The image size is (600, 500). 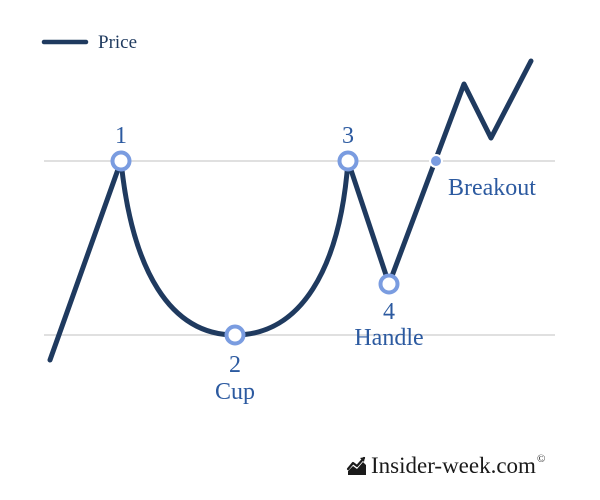 What do you see at coordinates (388, 338) in the screenshot?
I see `point-4-name: Handle` at bounding box center [388, 338].